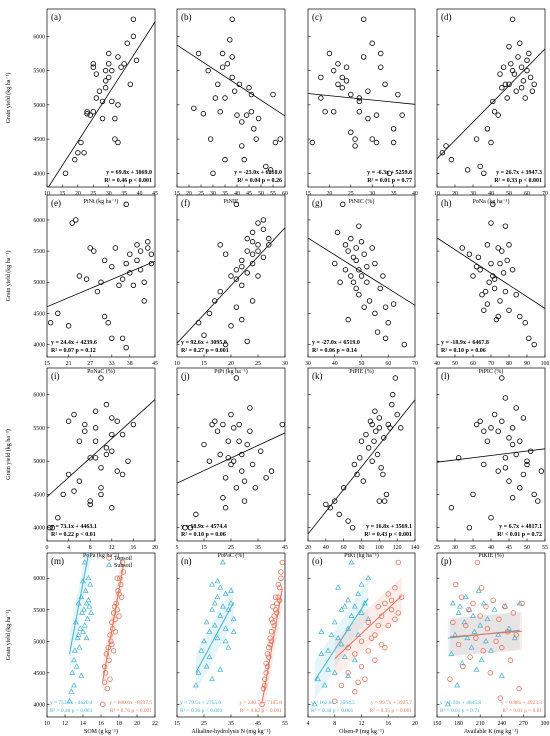 This screenshot has width=550, height=736. Describe the element at coordinates (205, 351) in the screenshot. I see `stats-label: R² = 0.27 p = 0.001` at that location.